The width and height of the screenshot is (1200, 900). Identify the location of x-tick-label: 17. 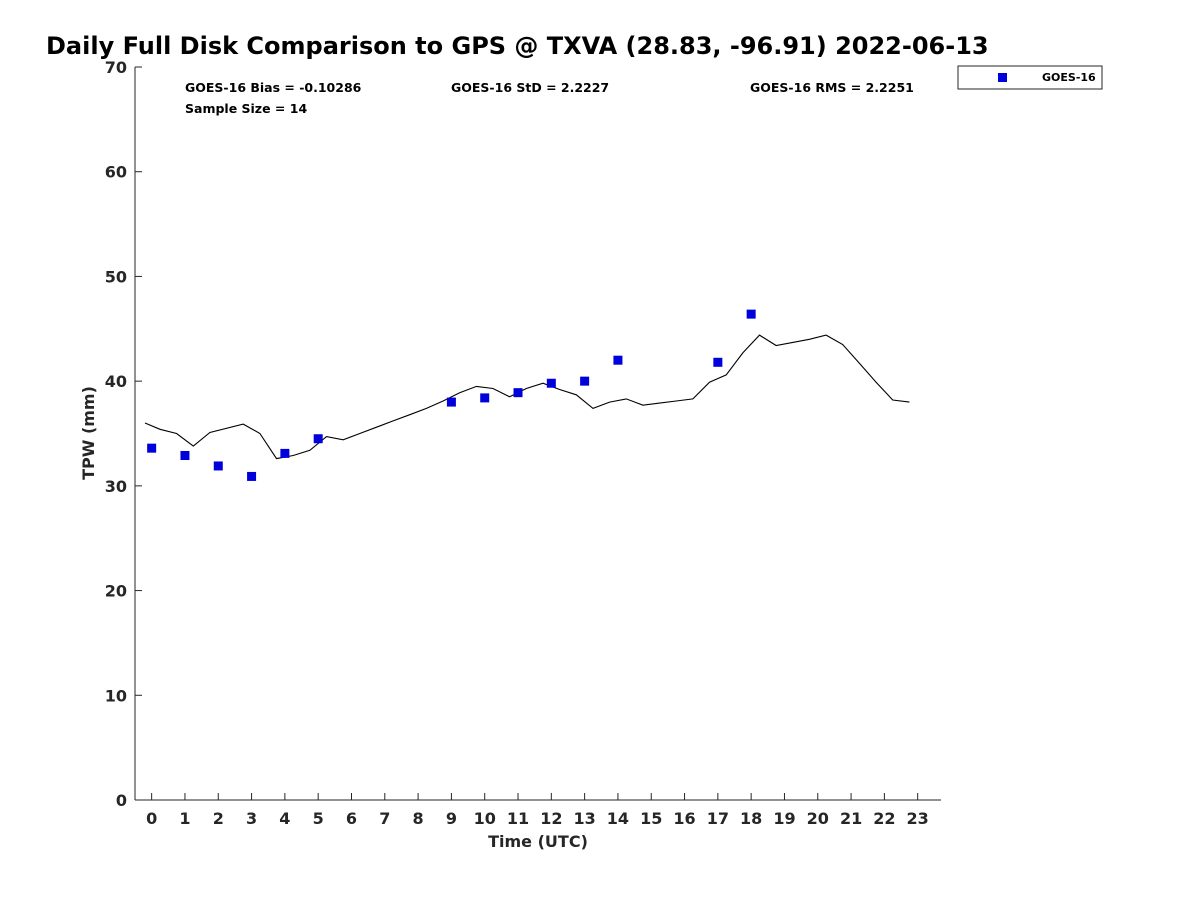
(718, 818).